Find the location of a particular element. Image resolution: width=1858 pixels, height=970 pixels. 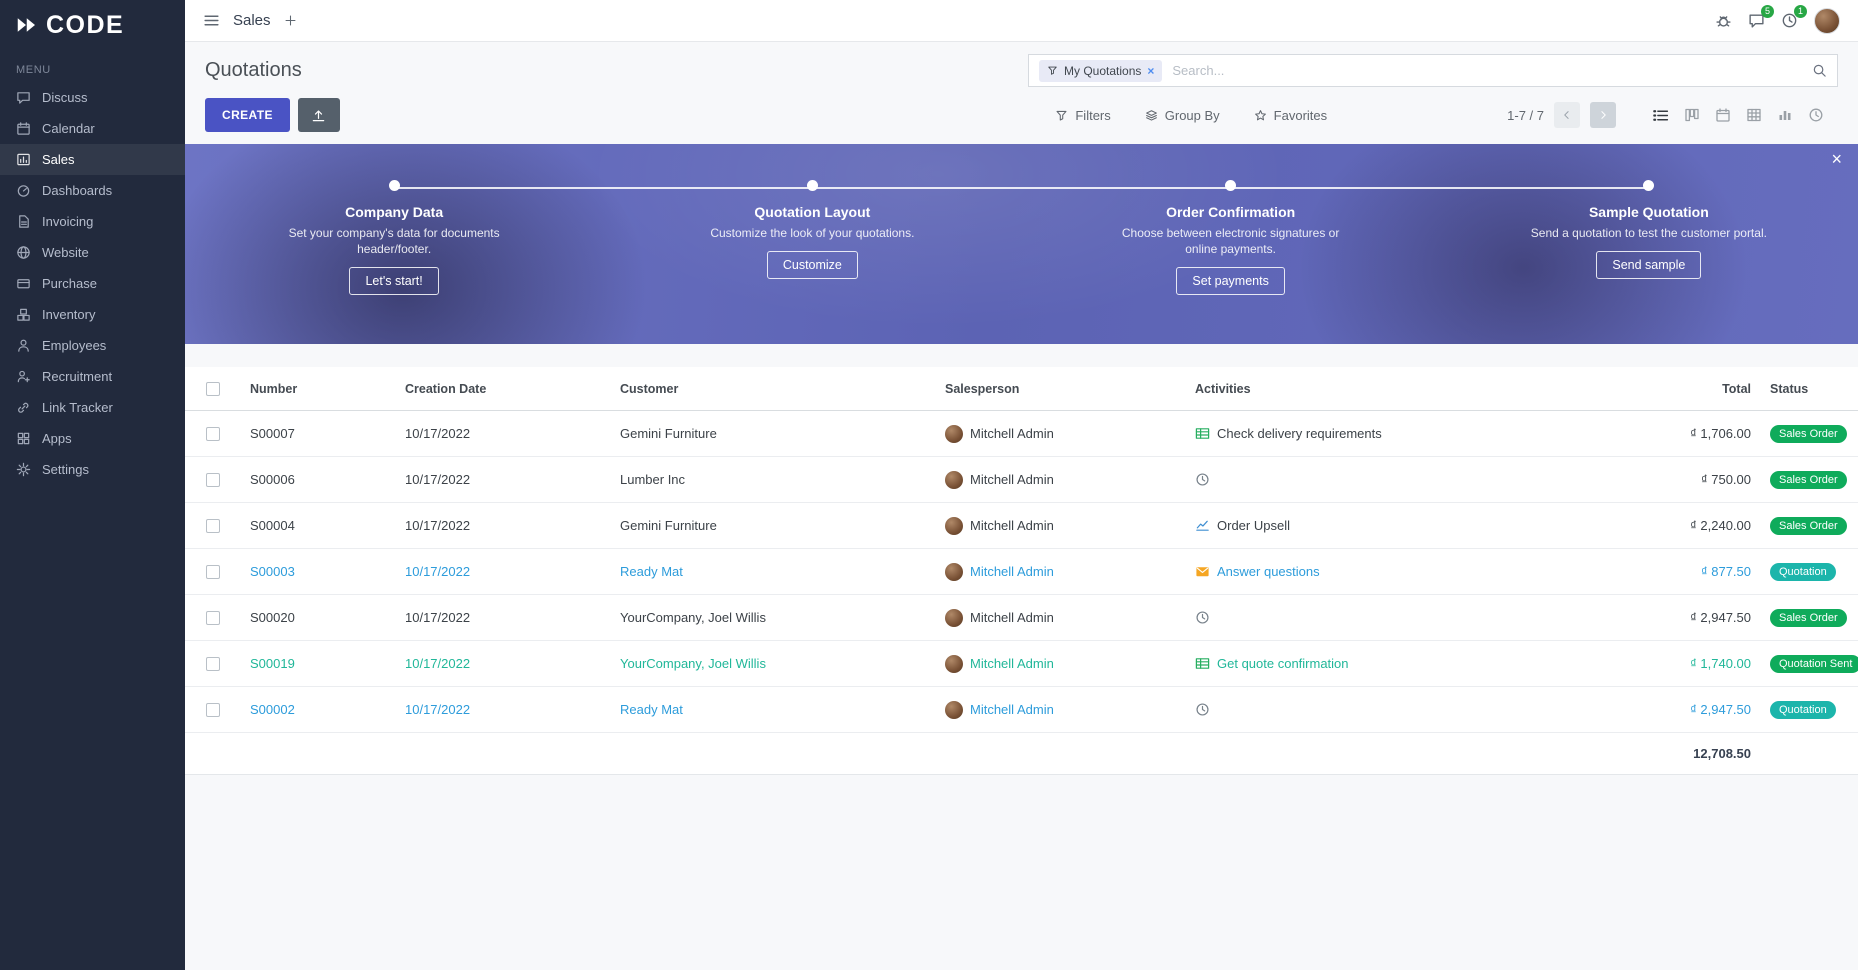

activity-view-button is located at coordinates (1816, 115).